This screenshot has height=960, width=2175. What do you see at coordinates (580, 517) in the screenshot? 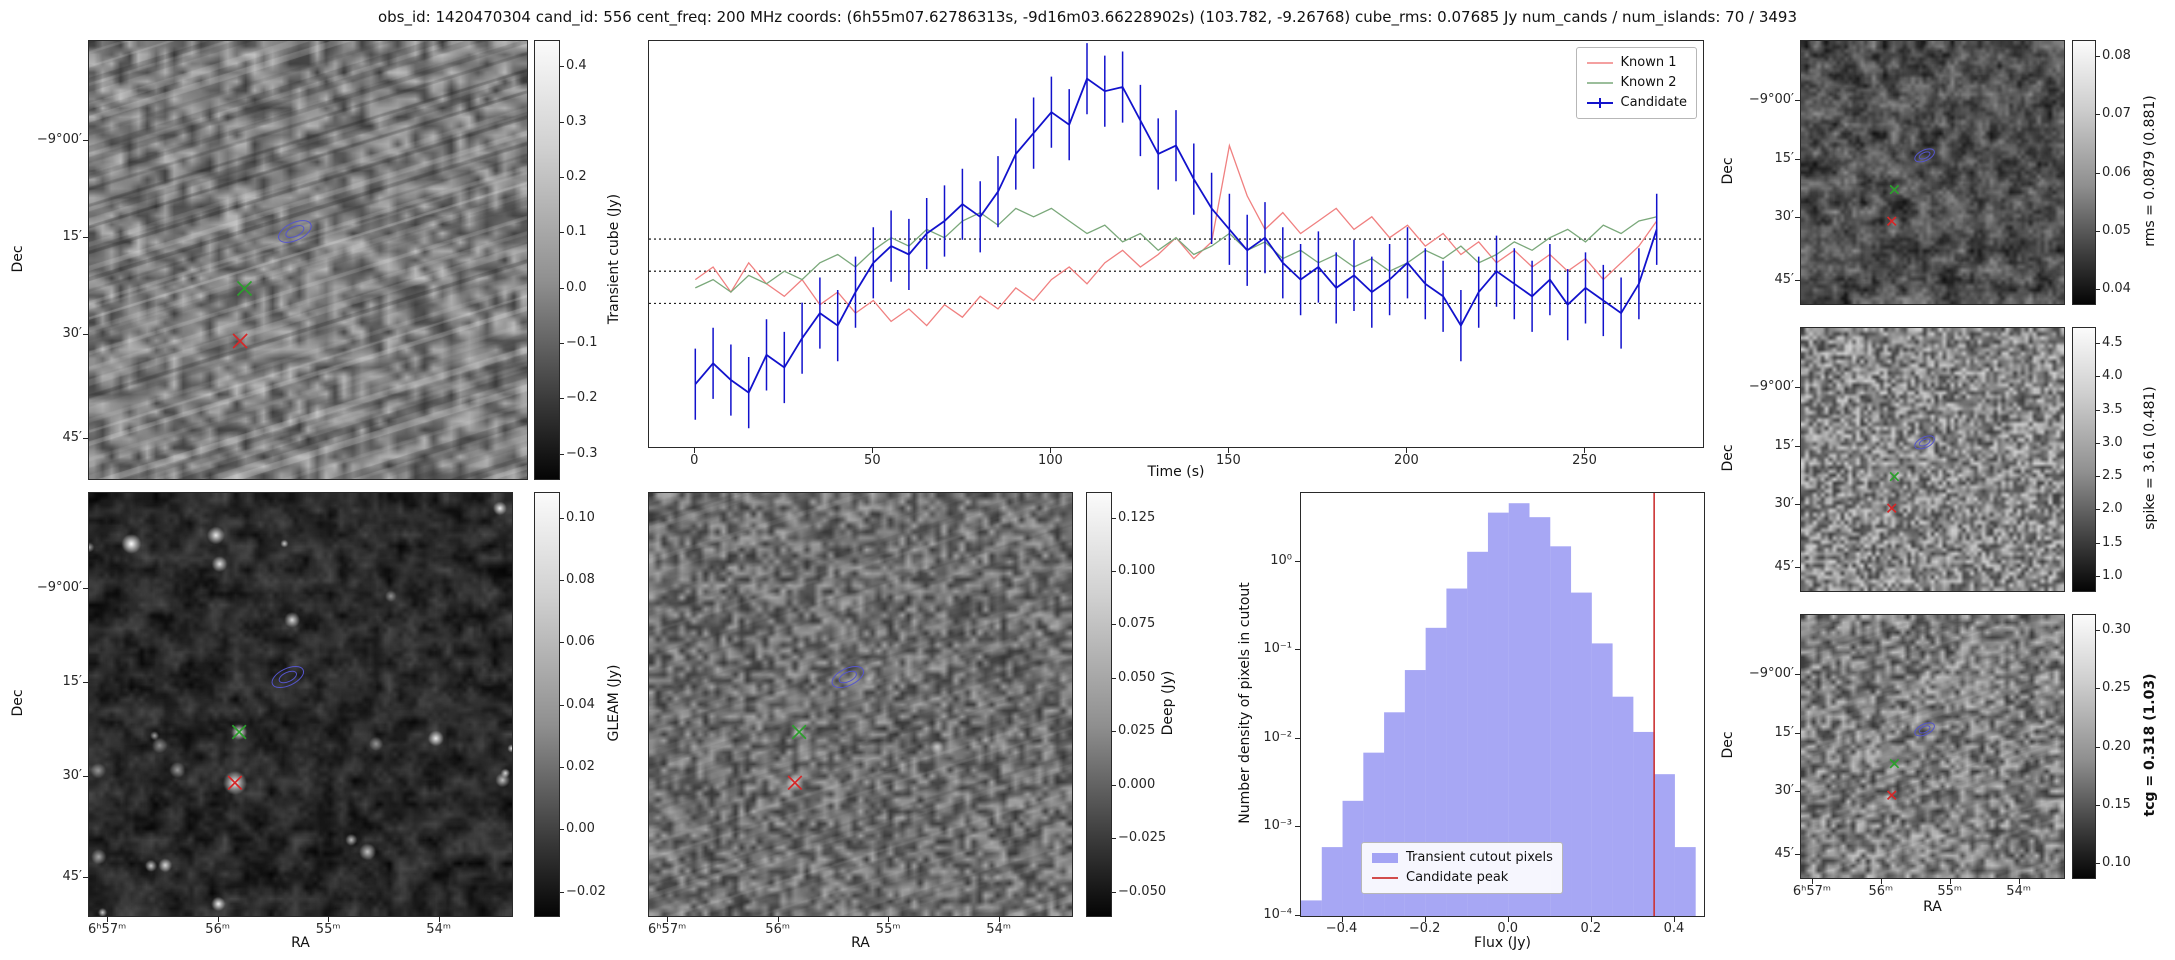
I see `gleam-colorbar-tick-label: 0.10` at bounding box center [580, 517].